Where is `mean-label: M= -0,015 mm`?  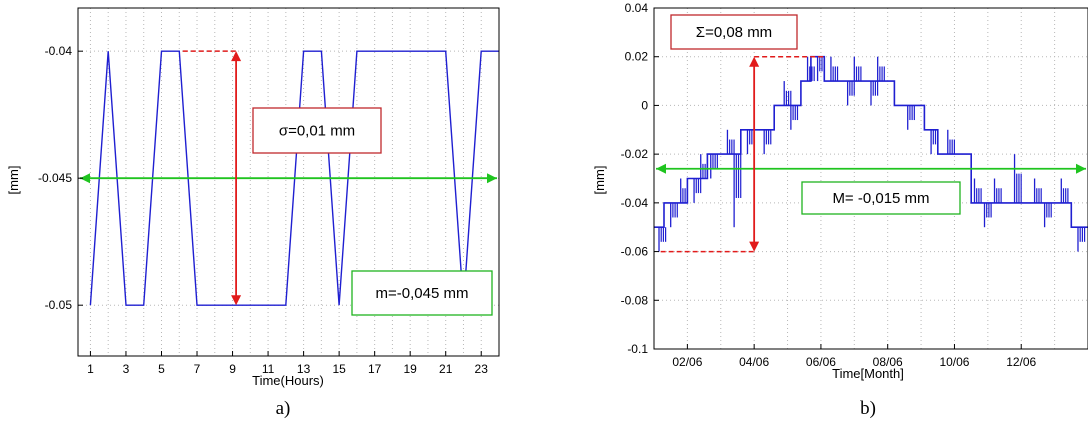
mean-label: M= -0,015 mm is located at coordinates (880, 198).